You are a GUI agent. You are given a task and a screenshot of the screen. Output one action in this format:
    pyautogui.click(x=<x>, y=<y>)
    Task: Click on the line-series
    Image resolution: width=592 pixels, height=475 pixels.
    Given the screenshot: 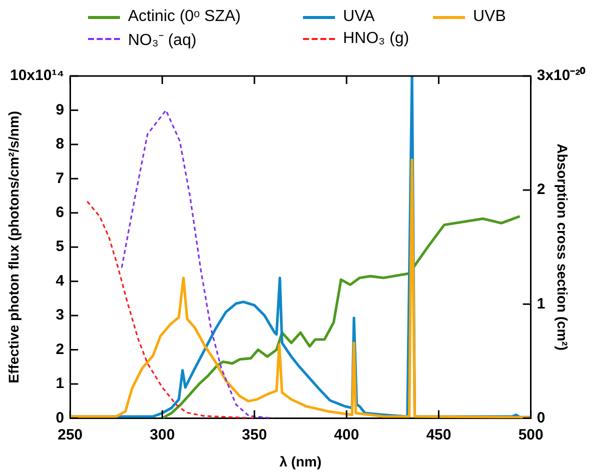 What is the action you would take?
    pyautogui.click(x=171, y=309)
    